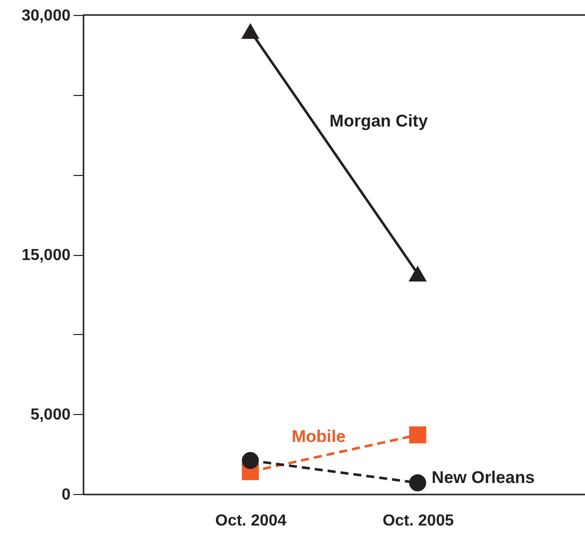 The image size is (585, 533). What do you see at coordinates (46, 16) in the screenshot?
I see `y-tick-label: 30,000` at bounding box center [46, 16].